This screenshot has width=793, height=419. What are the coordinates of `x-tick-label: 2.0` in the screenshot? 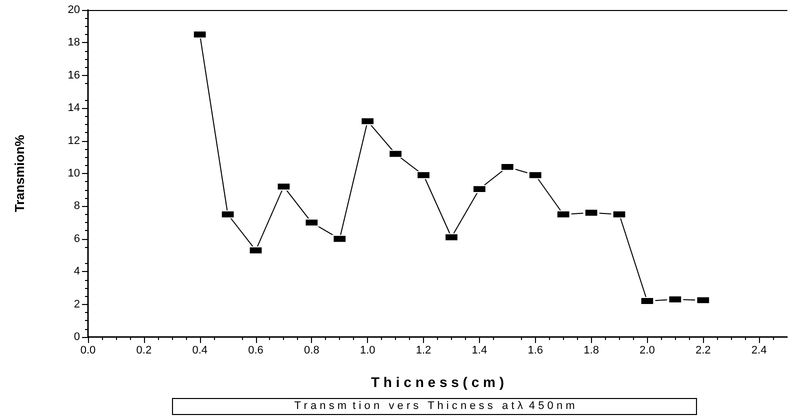 It's located at (647, 350).